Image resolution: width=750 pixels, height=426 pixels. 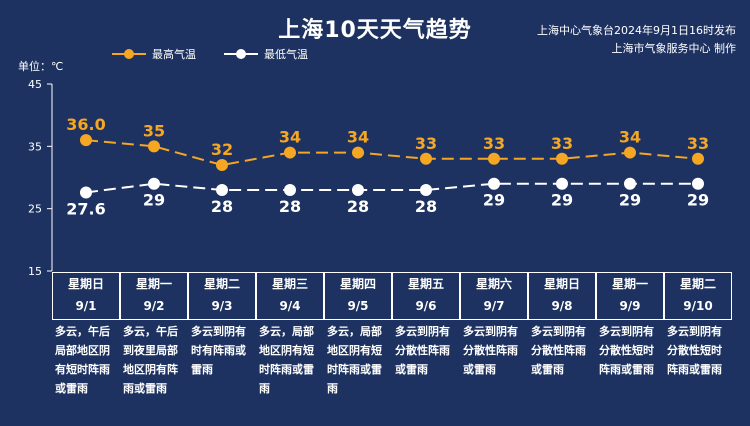 What do you see at coordinates (391, 188) in the screenshot?
I see `low-temp-line` at bounding box center [391, 188].